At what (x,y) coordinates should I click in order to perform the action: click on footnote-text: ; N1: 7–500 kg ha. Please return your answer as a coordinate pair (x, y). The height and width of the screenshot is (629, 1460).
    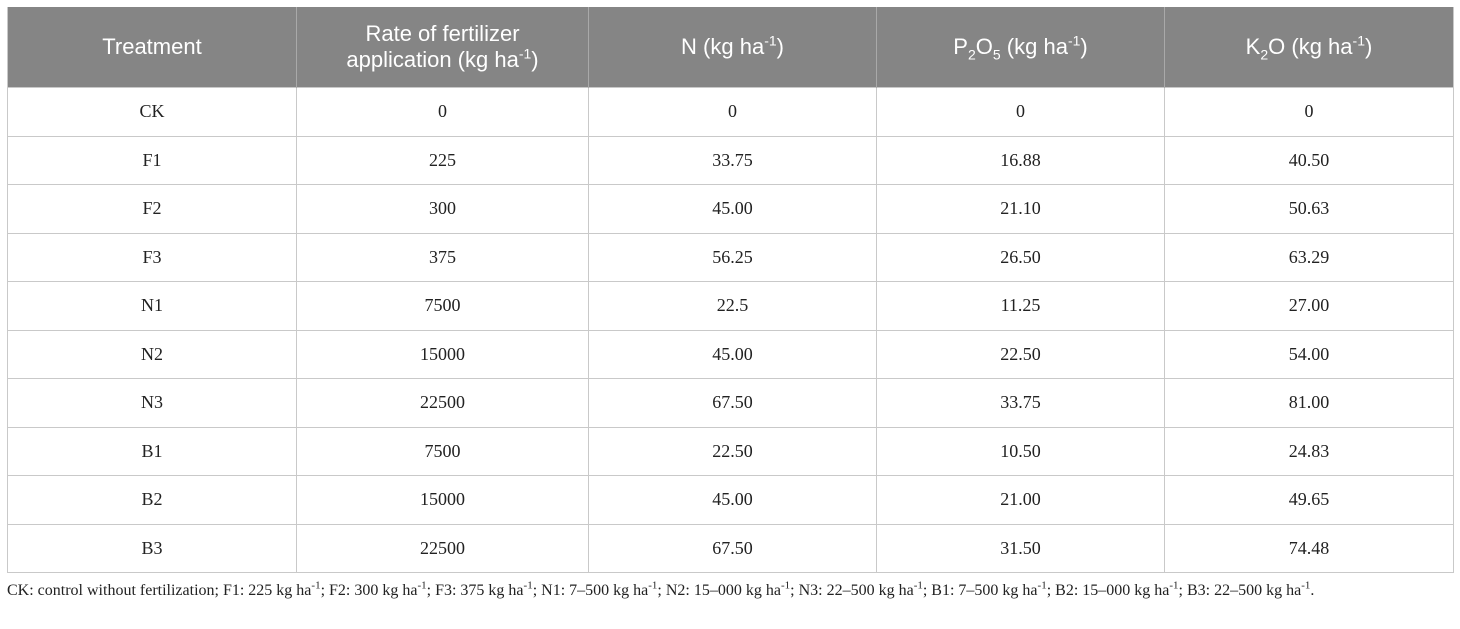
    Looking at the image, I should click on (590, 590).